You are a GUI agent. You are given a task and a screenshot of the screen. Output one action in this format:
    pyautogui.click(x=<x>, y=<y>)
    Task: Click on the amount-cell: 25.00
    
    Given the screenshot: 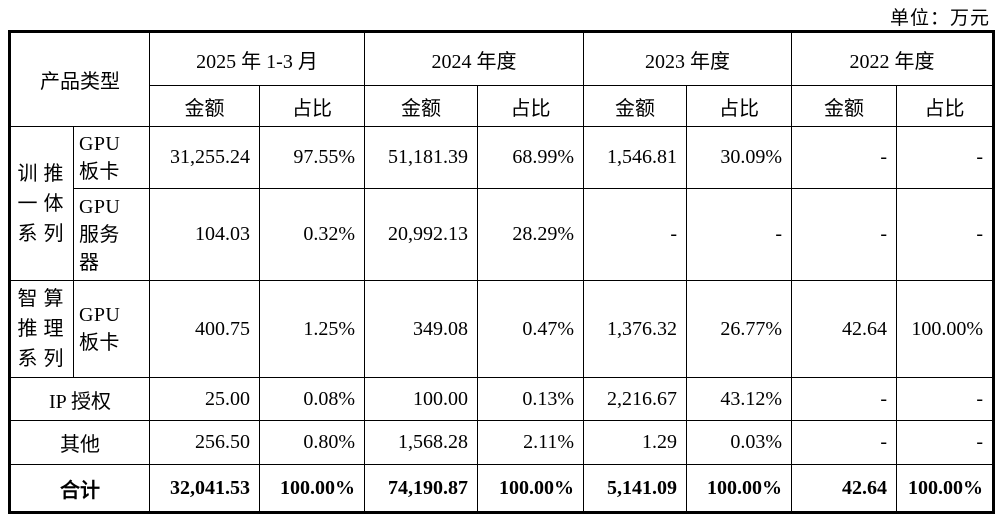 What is the action you would take?
    pyautogui.click(x=204, y=399)
    